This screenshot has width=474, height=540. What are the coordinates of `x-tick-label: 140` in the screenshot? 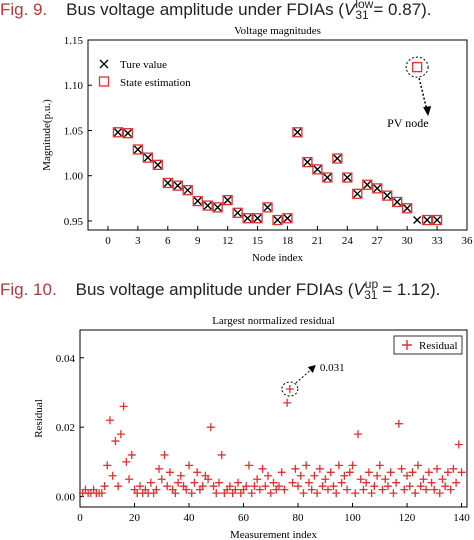 It's located at (461, 518).